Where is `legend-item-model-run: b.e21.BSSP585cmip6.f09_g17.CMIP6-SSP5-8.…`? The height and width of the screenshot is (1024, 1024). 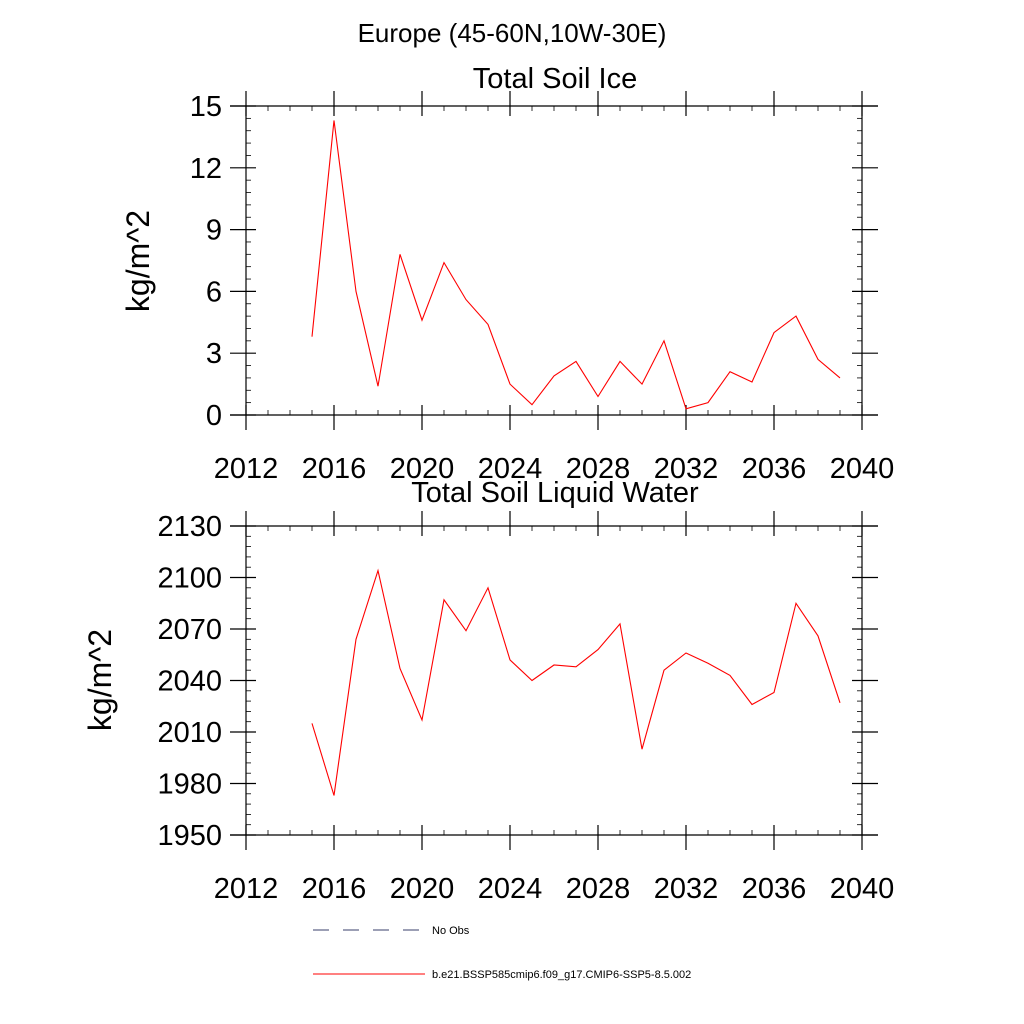 legend-item-model-run: b.e21.BSSP585cmip6.f09_g17.CMIP6-SSP5-8.… is located at coordinates (502, 975).